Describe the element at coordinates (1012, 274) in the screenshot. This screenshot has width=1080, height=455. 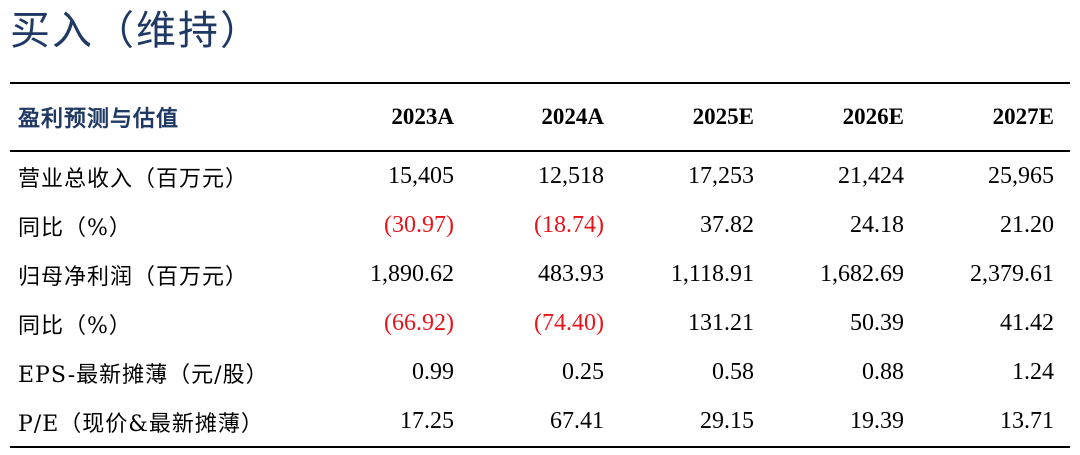
I see `table-cell: 2,379.61` at that location.